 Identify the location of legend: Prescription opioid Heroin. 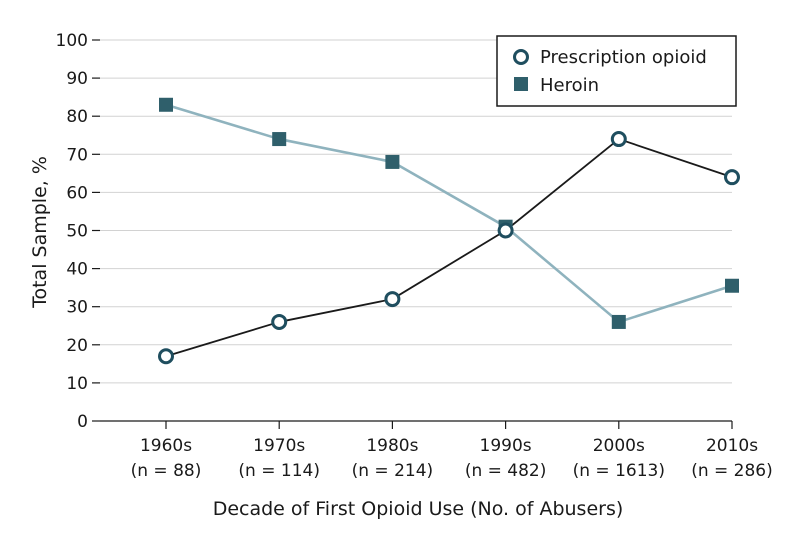
(616, 71).